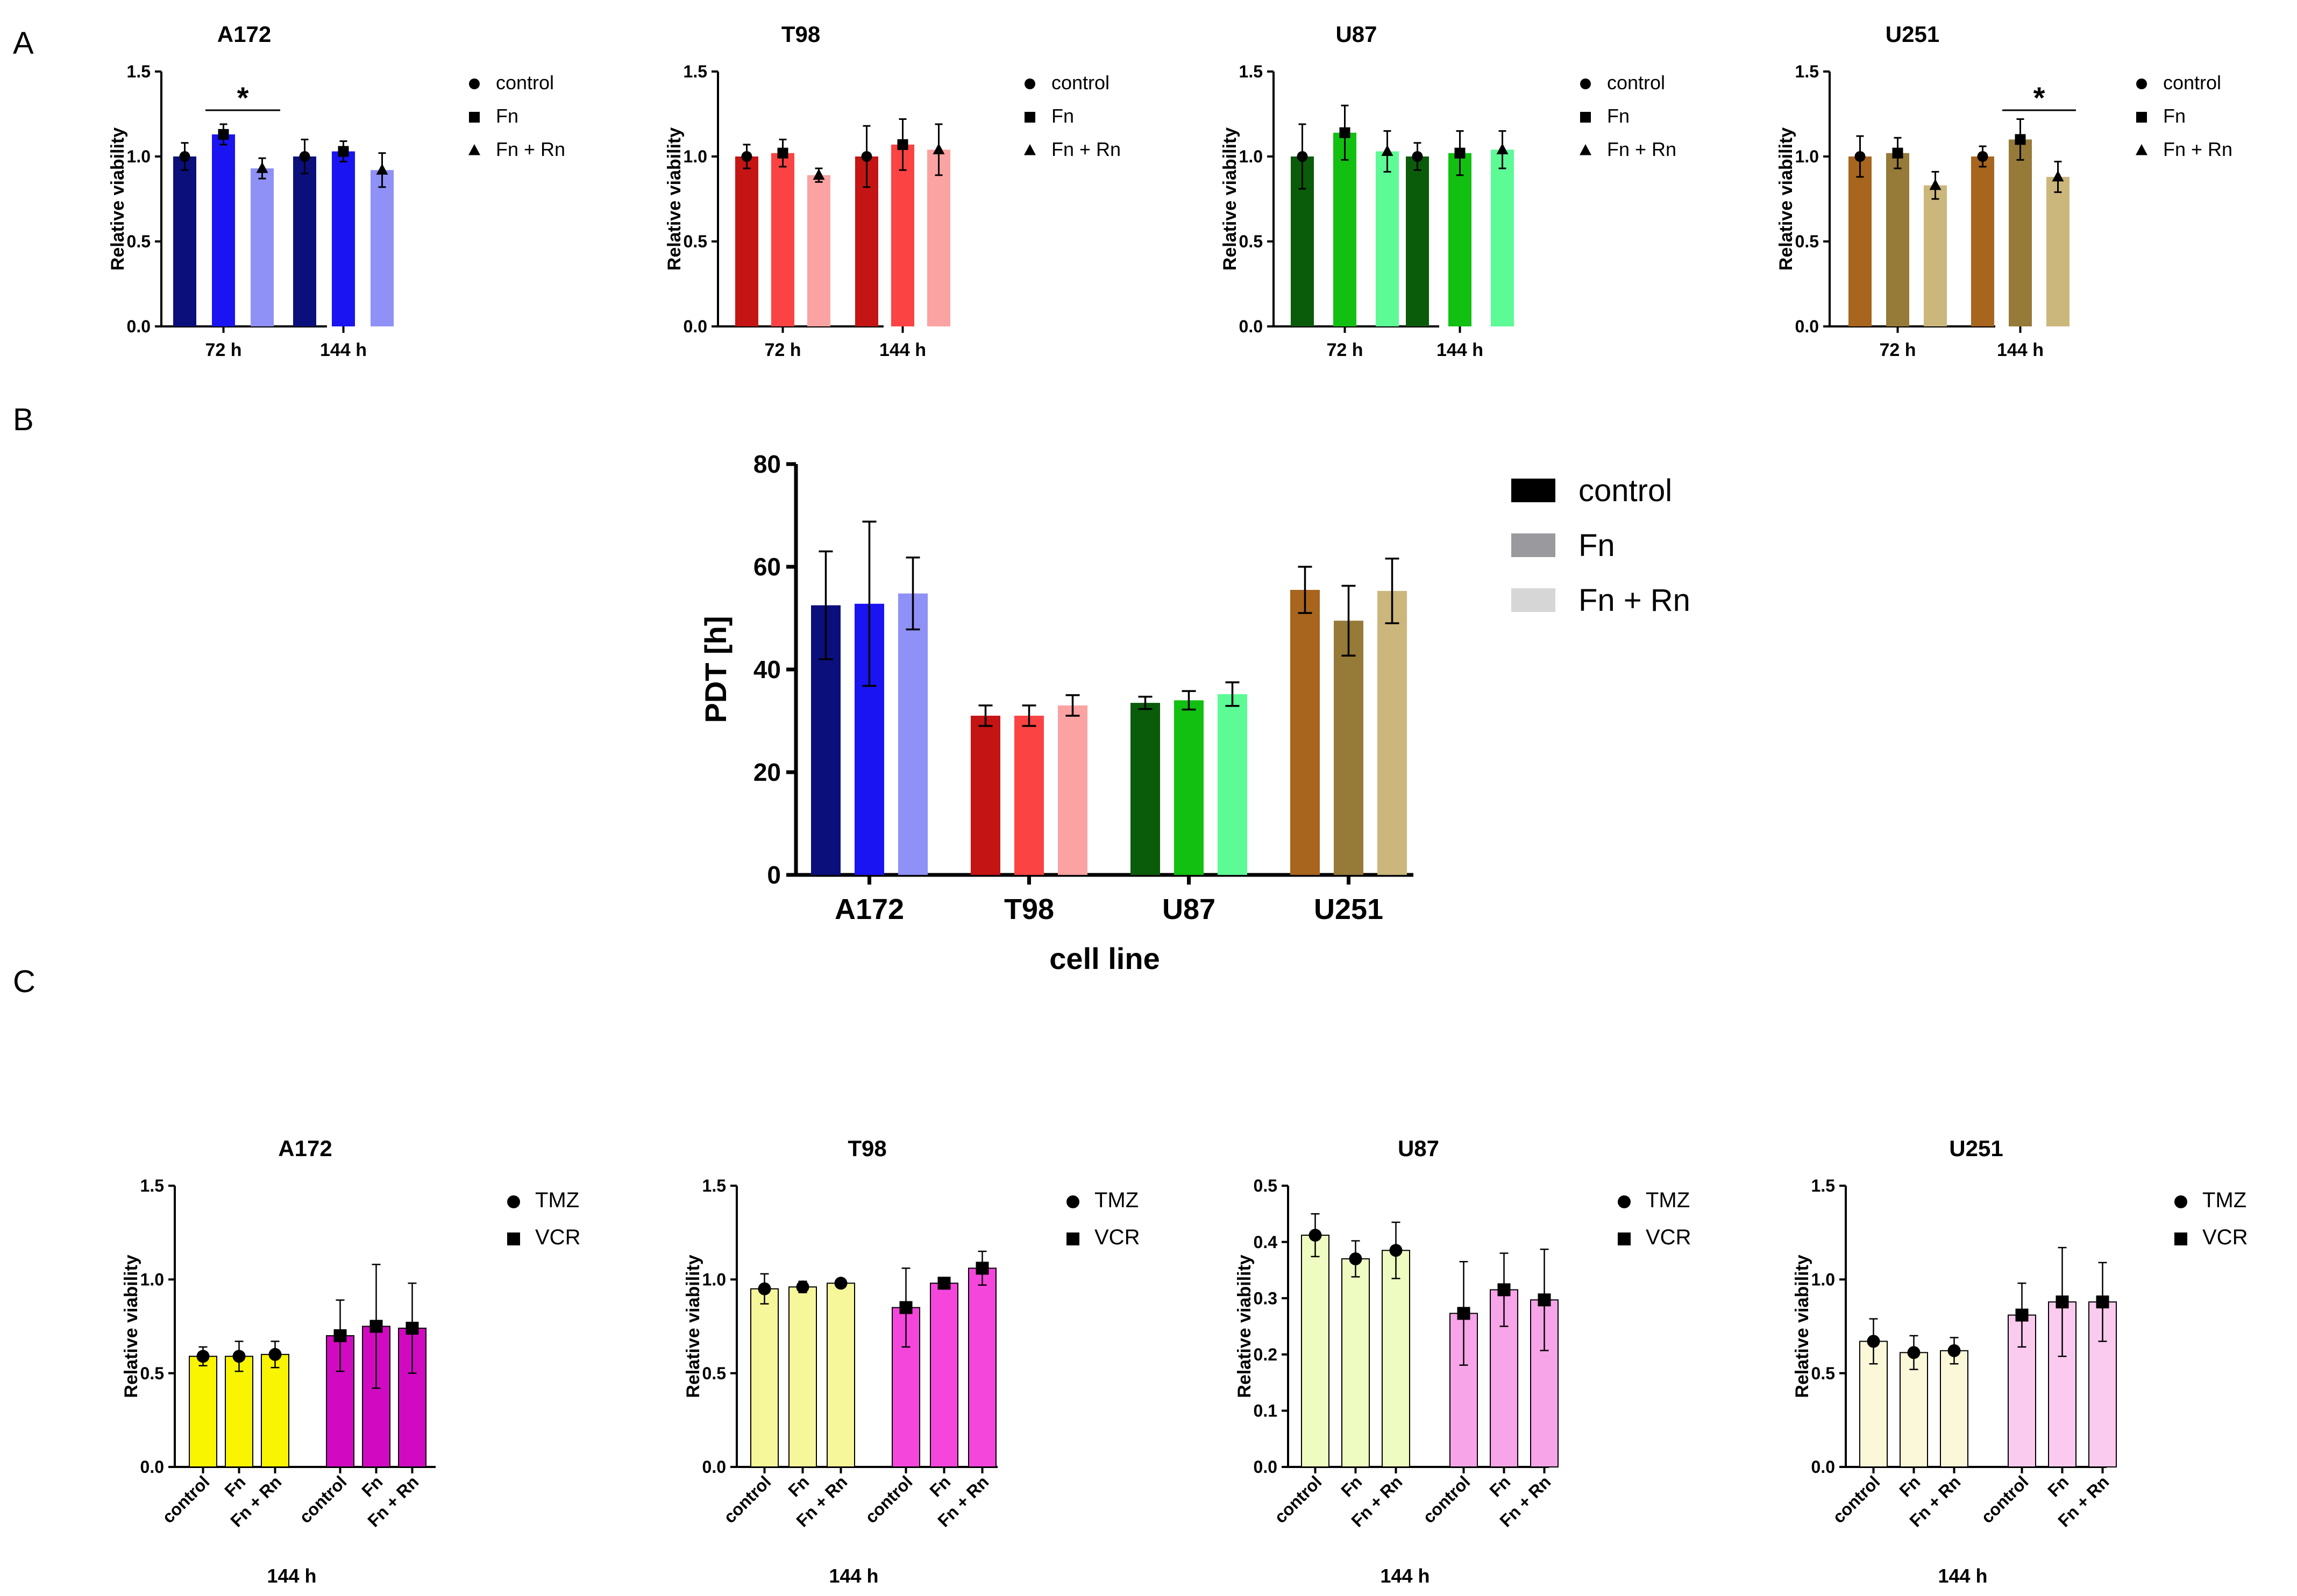 The height and width of the screenshot is (1596, 2297). Describe the element at coordinates (1356, 34) in the screenshot. I see `chart-title: U87` at that location.